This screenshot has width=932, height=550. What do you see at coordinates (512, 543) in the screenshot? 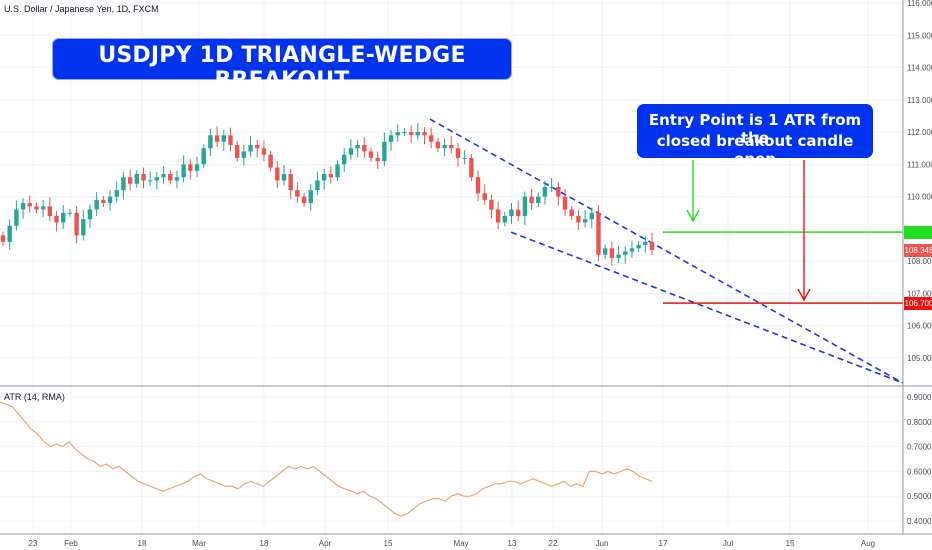
I see `time-tick-label: 13` at bounding box center [512, 543].